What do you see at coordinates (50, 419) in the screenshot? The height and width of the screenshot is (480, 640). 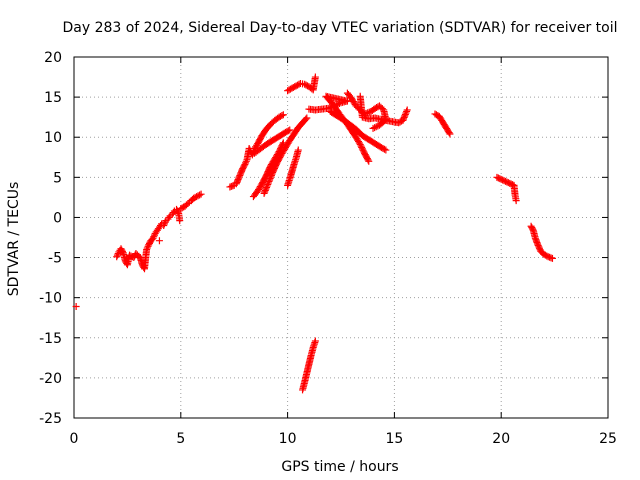 I see `y-tick-label: -25` at bounding box center [50, 419].